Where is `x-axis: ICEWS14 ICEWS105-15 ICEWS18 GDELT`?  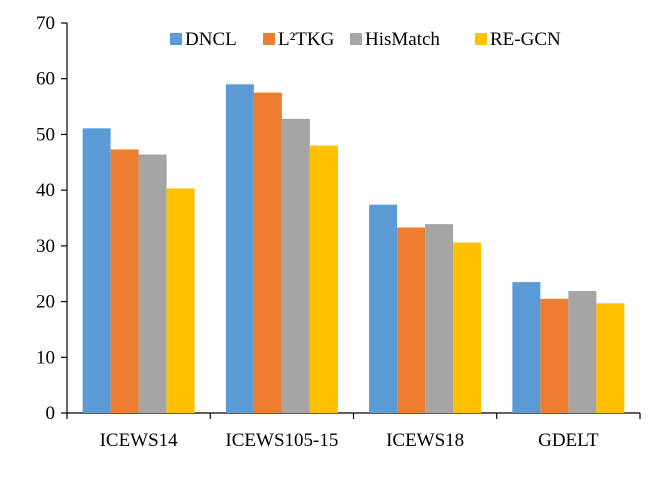 x-axis: ICEWS14 ICEWS105-15 ICEWS18 GDELT is located at coordinates (353, 431).